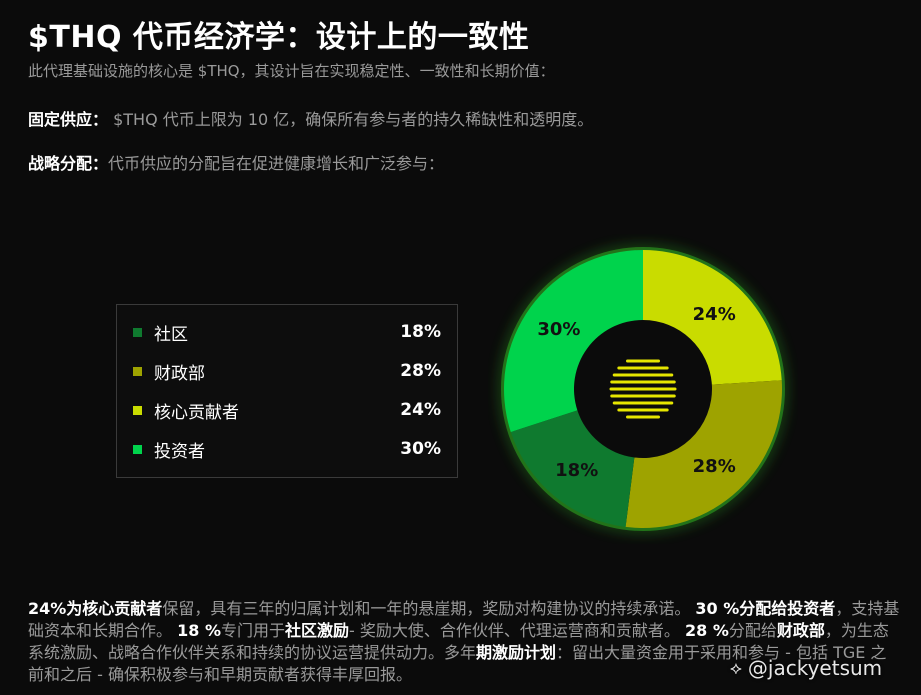 This screenshot has width=921, height=695. Describe the element at coordinates (576, 470) in the screenshot. I see `slice-label: 18%` at that location.